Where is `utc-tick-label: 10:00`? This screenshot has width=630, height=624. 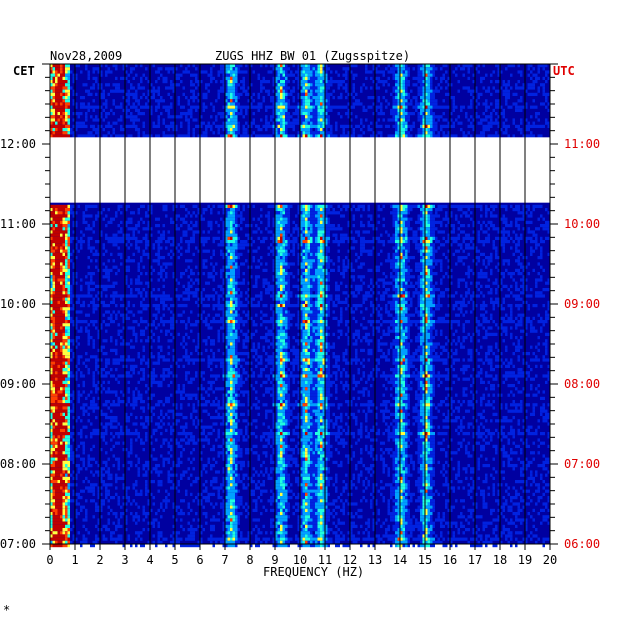
utc-tick-label: 10:00 is located at coordinates (582, 224).